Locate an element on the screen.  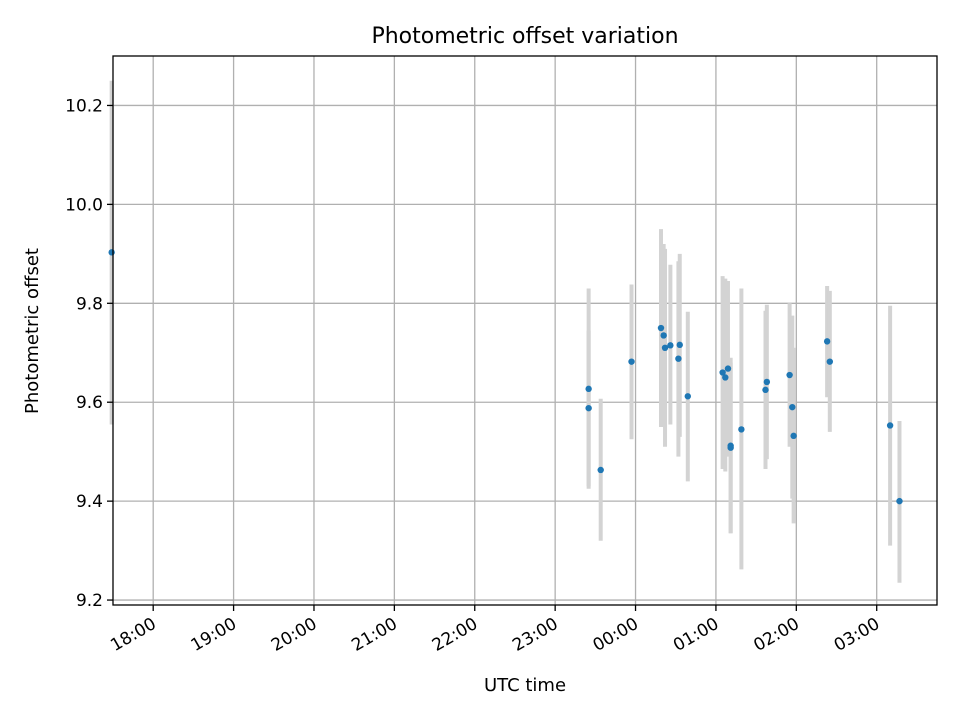
y-tick-label: 10.2 is located at coordinates (84, 106).